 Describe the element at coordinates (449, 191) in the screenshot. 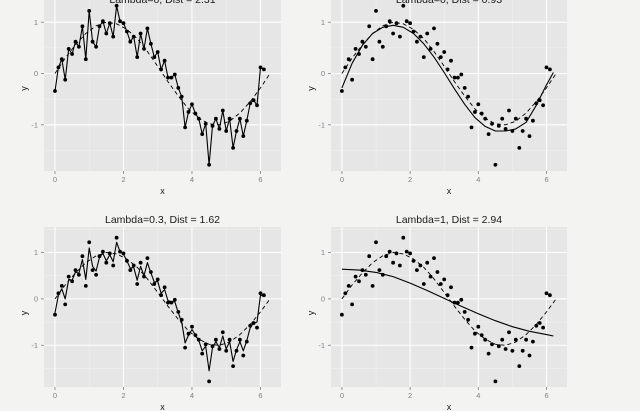

I see `x-axis-label: x` at that location.